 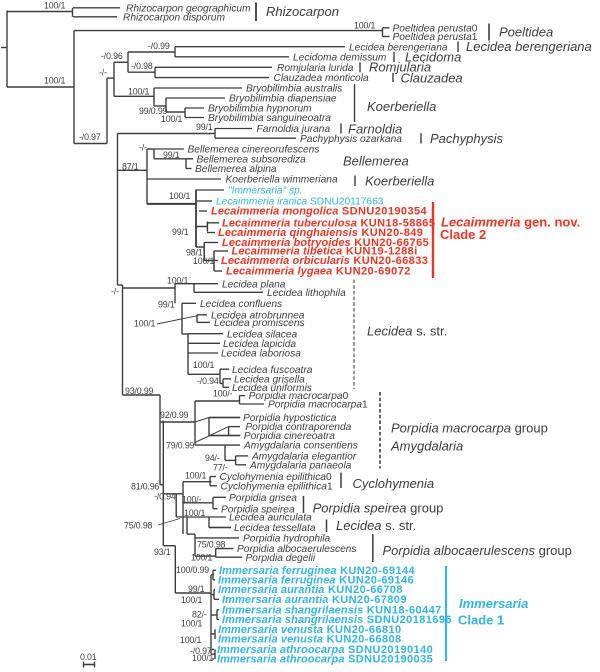 What do you see at coordinates (432, 77) in the screenshot?
I see `svg-text: Clauzadea` at bounding box center [432, 77].